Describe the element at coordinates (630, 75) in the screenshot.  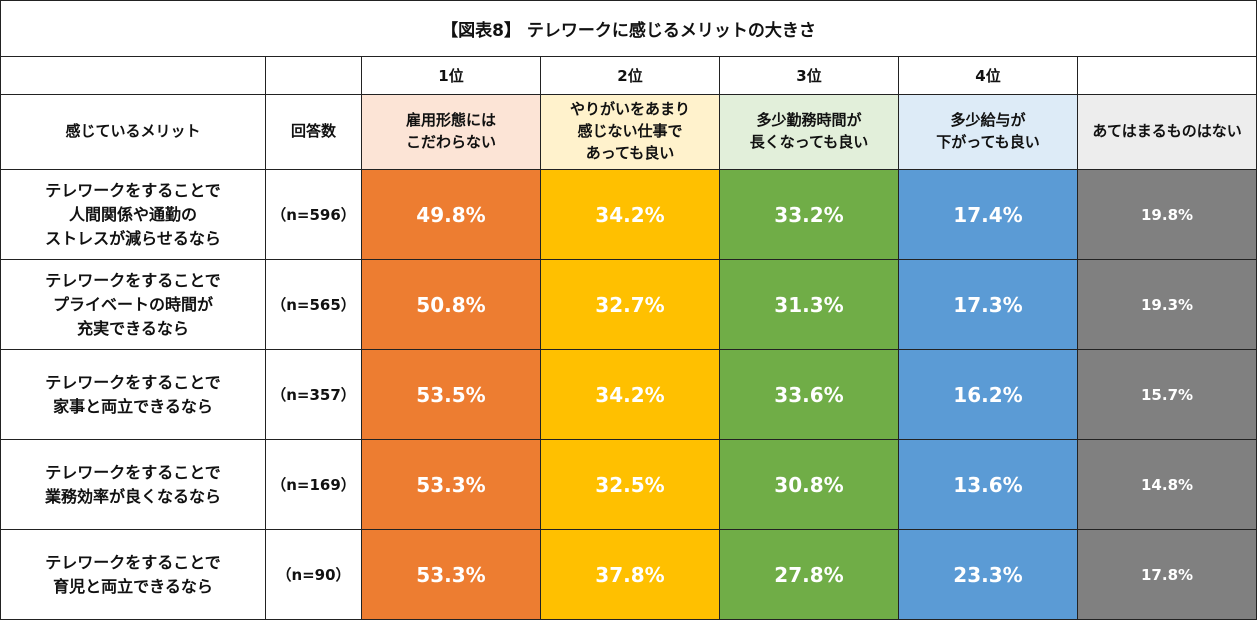
I see `rank-2-label: 2位` at that location.